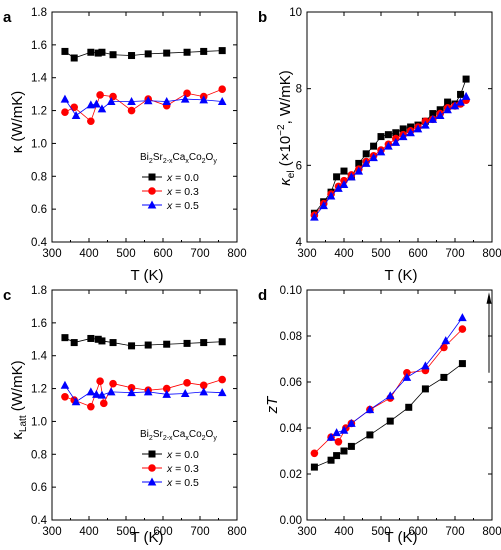  I want to click on panel-c-ytick-label: 1.4, so click(39, 357).